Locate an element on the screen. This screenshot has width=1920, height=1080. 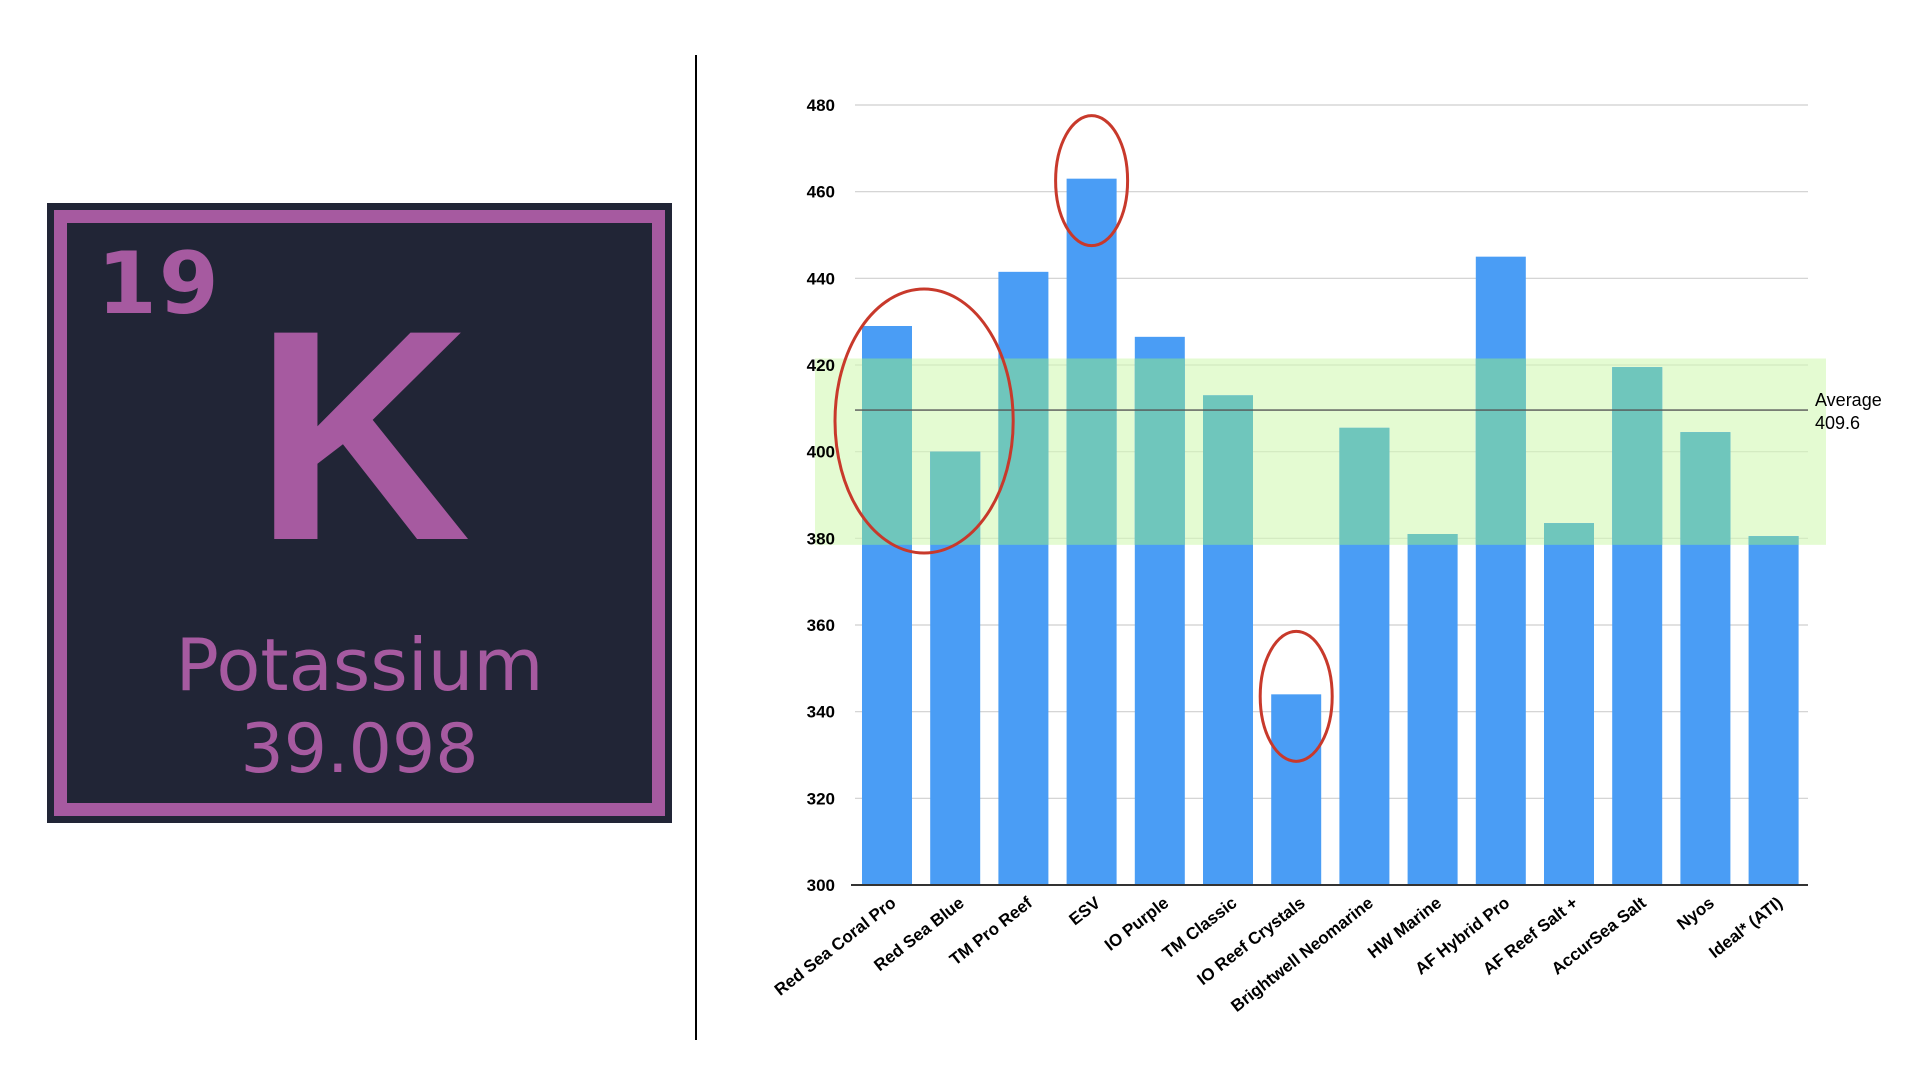
average-value-label: 409.6 is located at coordinates (1837, 423).